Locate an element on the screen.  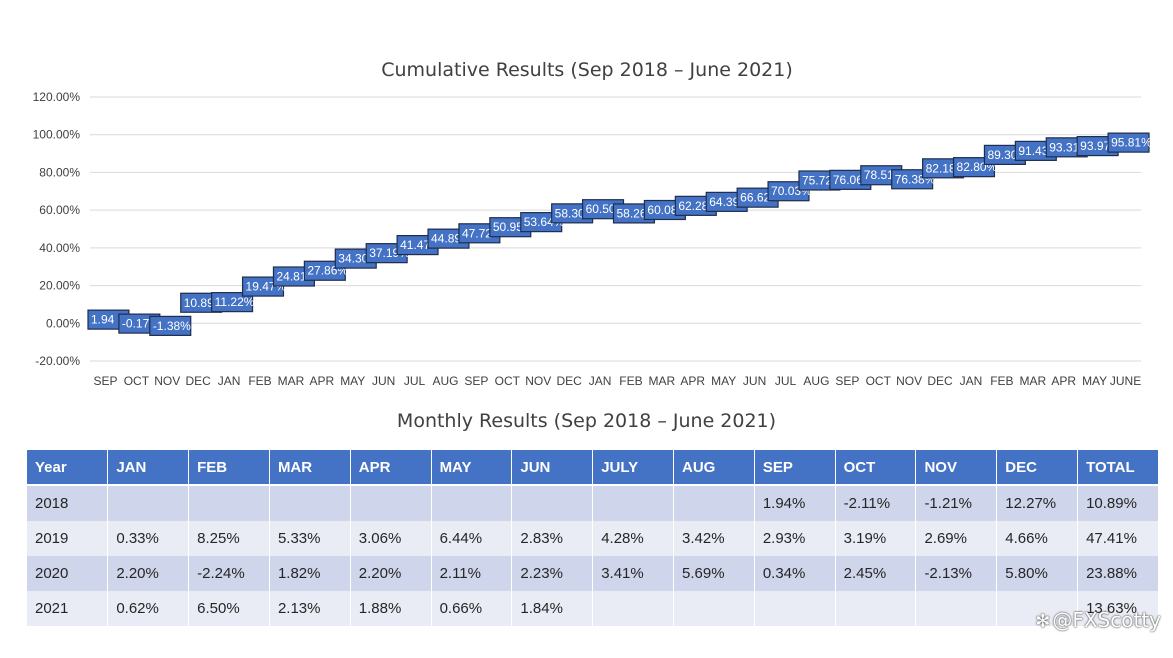
data-label: 24.81 is located at coordinates (291, 277).